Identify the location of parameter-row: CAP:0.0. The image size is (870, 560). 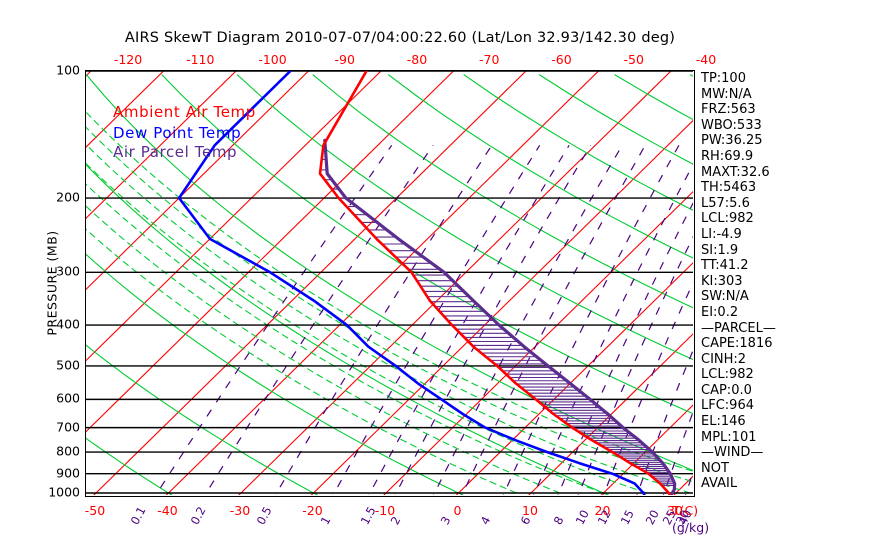
(726, 390).